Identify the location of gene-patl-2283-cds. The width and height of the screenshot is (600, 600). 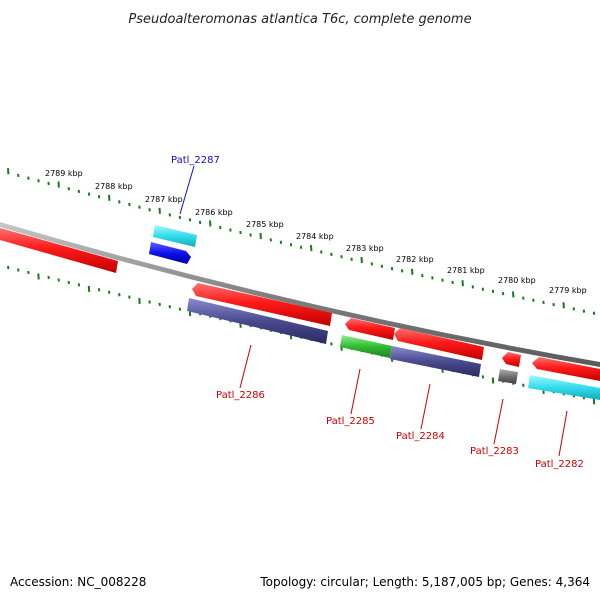
(508, 376).